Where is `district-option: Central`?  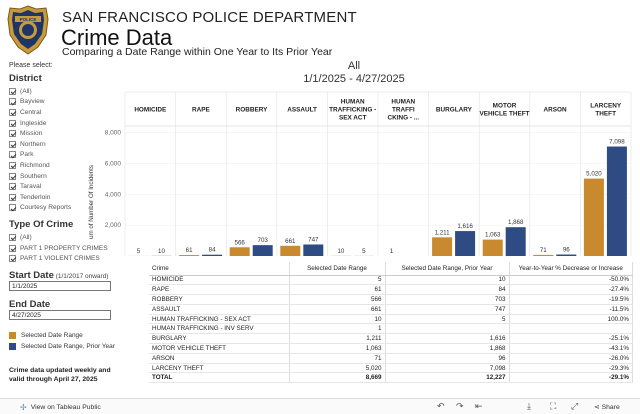 district-option: Central is located at coordinates (69, 112).